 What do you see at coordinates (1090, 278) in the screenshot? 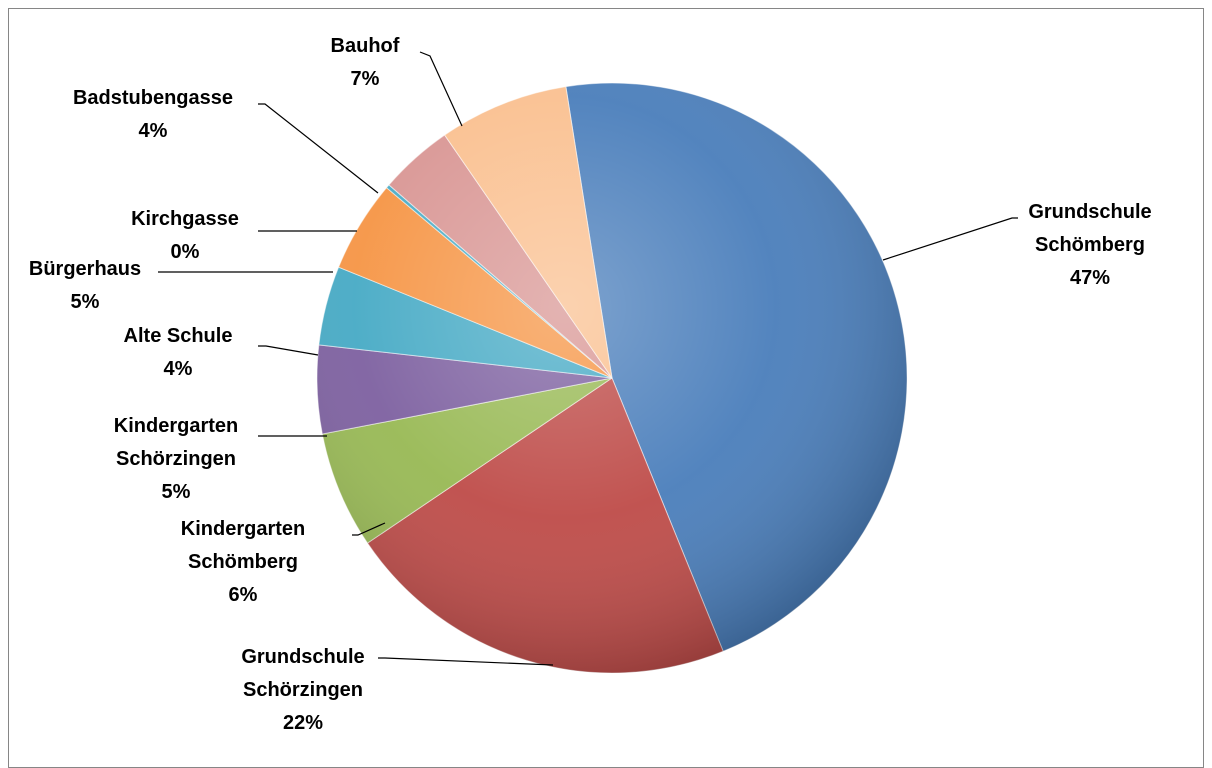
I see `data-label-percent: 47%` at bounding box center [1090, 278].